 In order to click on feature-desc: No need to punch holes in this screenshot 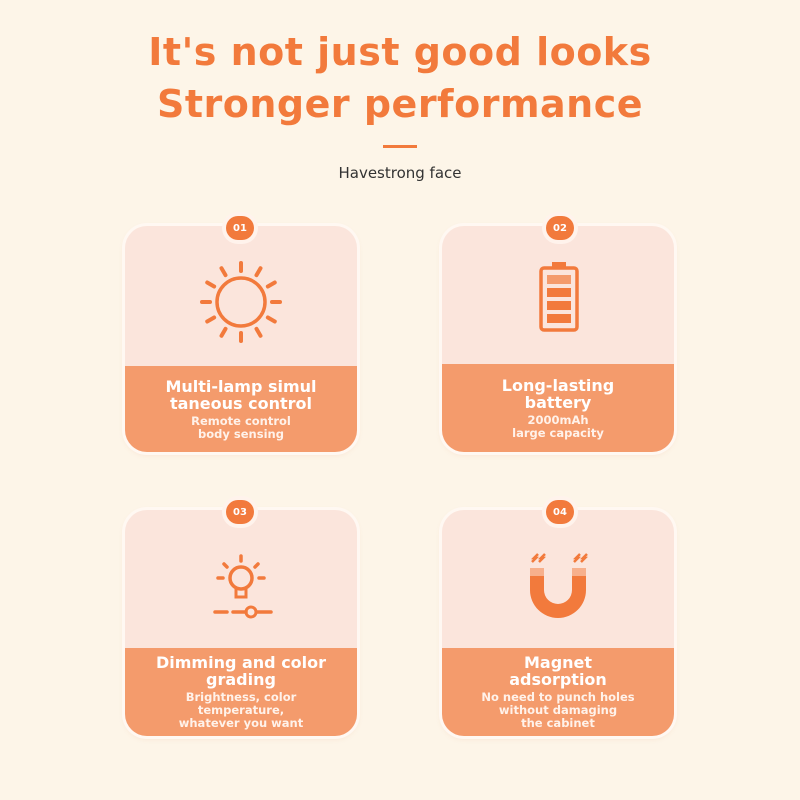, I will do `click(558, 697)`.